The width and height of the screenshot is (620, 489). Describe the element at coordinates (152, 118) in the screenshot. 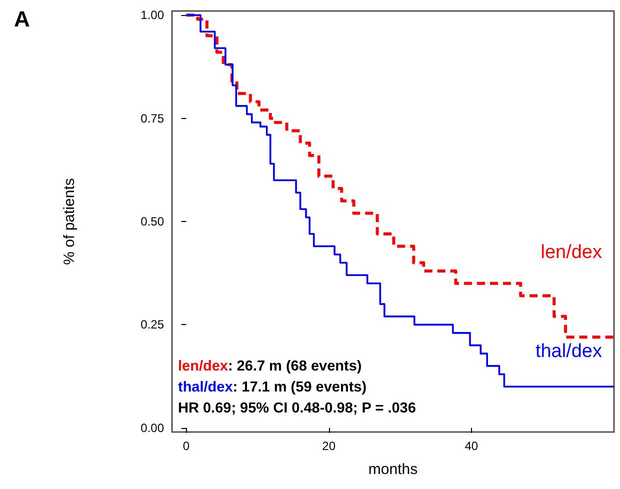

I see `y-tick-label: 0.75` at that location.